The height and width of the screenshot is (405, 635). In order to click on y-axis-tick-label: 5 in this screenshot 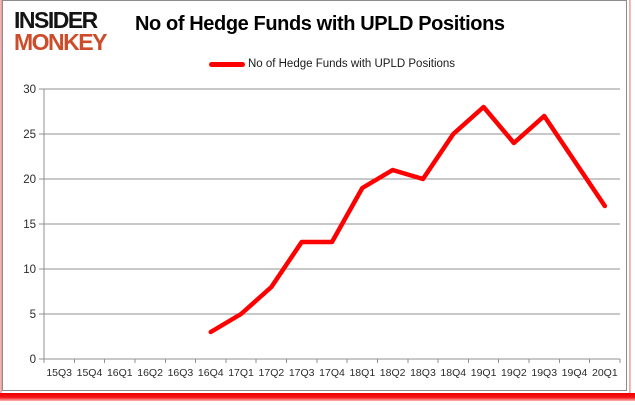, I will do `click(33, 315)`.